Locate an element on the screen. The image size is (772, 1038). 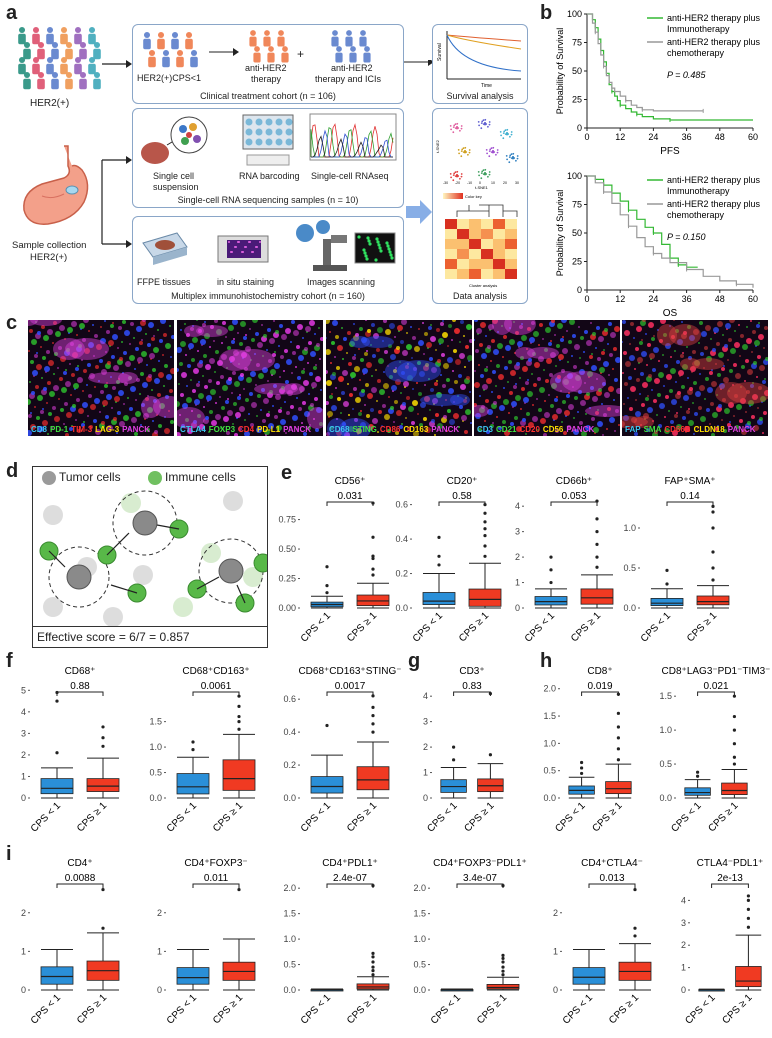
boxplot-y-tick-label: 0 is located at coordinates (517, 608).